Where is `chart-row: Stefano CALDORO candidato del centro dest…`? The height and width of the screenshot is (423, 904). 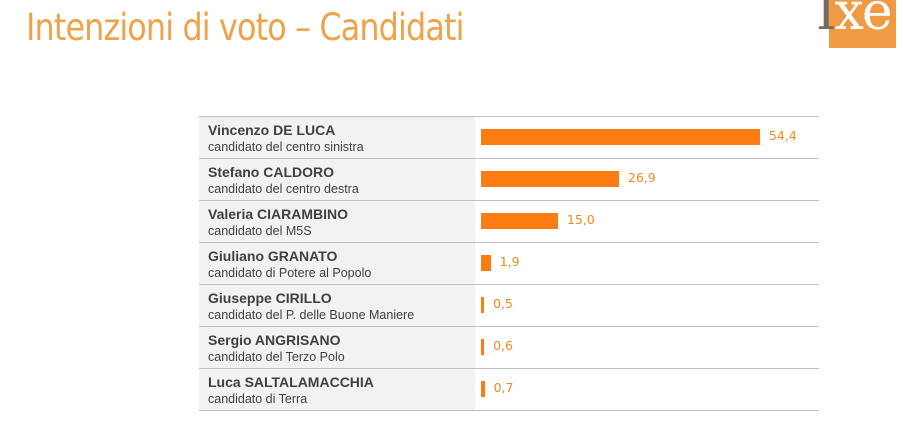 chart-row: Stefano CALDORO candidato del centro dest… is located at coordinates (509, 180).